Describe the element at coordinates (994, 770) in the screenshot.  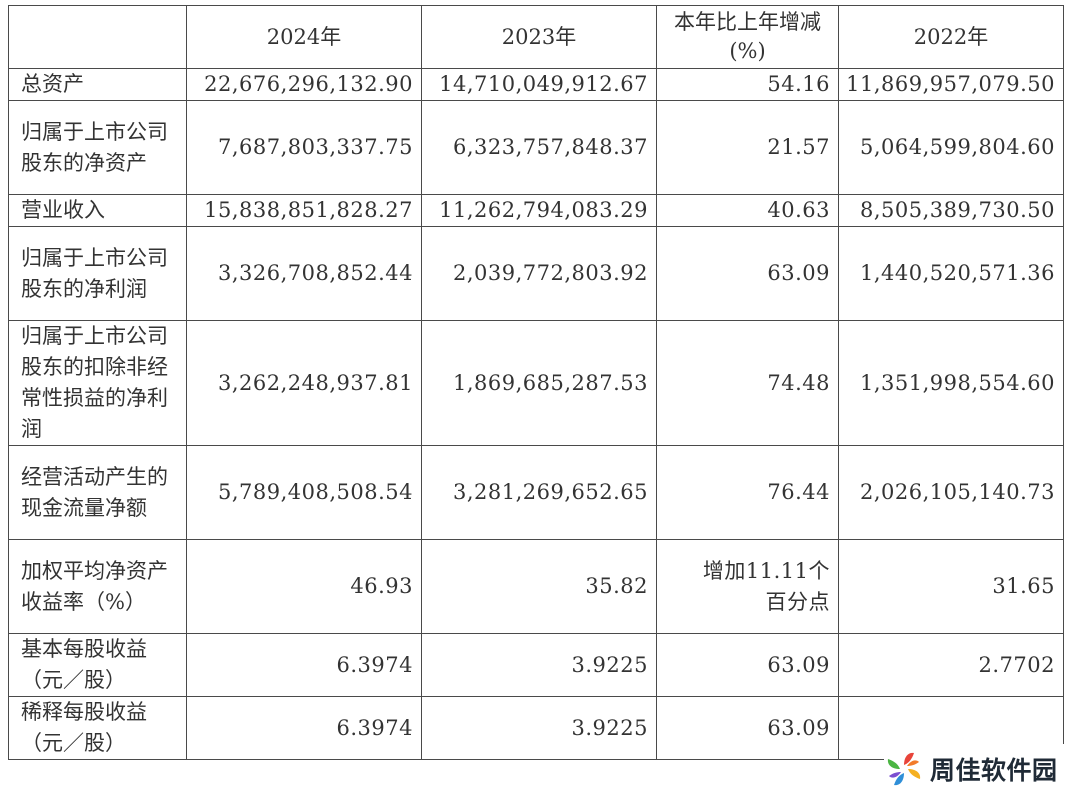
I see `watermark-text: 周佳软件园` at that location.